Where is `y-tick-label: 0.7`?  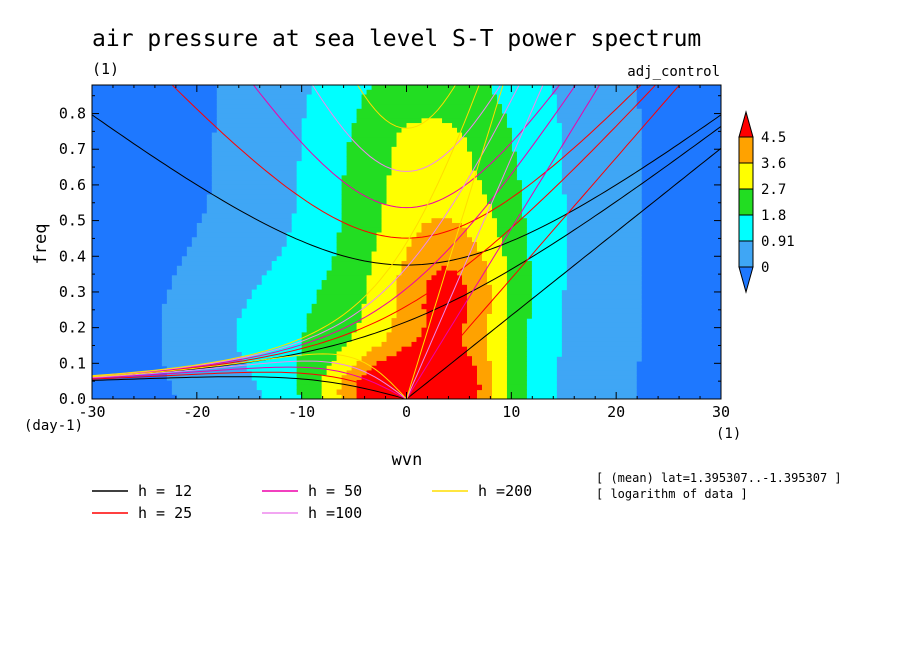
y-tick-label: 0.7 is located at coordinates (72, 149).